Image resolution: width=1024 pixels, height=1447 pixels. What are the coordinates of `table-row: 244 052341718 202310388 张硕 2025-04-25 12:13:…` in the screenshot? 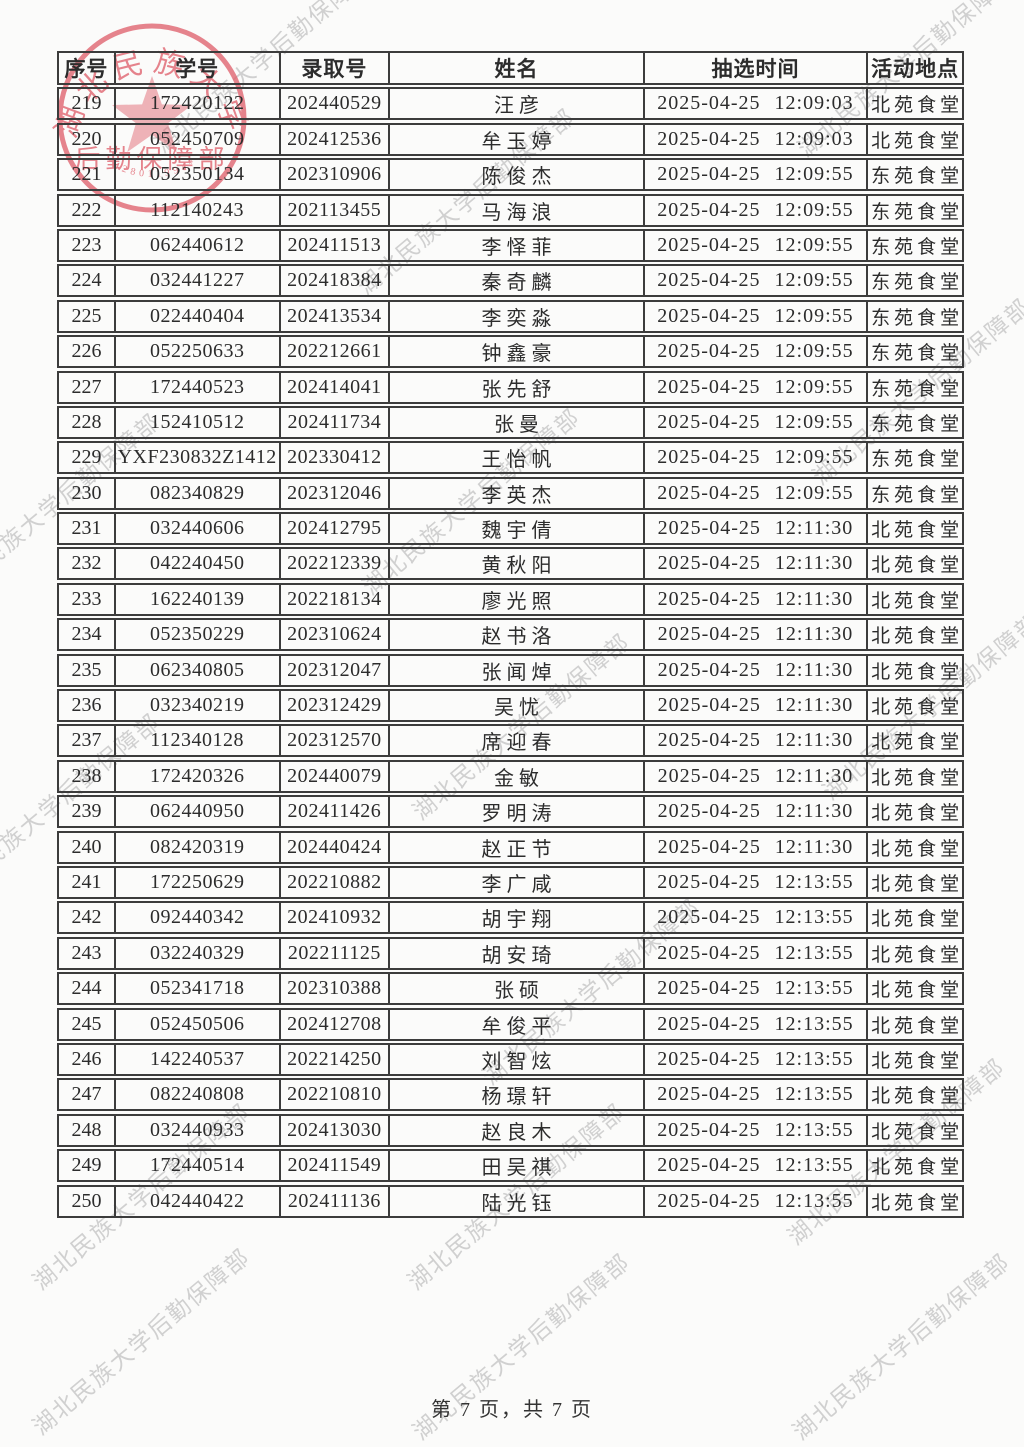 It's located at (510, 989).